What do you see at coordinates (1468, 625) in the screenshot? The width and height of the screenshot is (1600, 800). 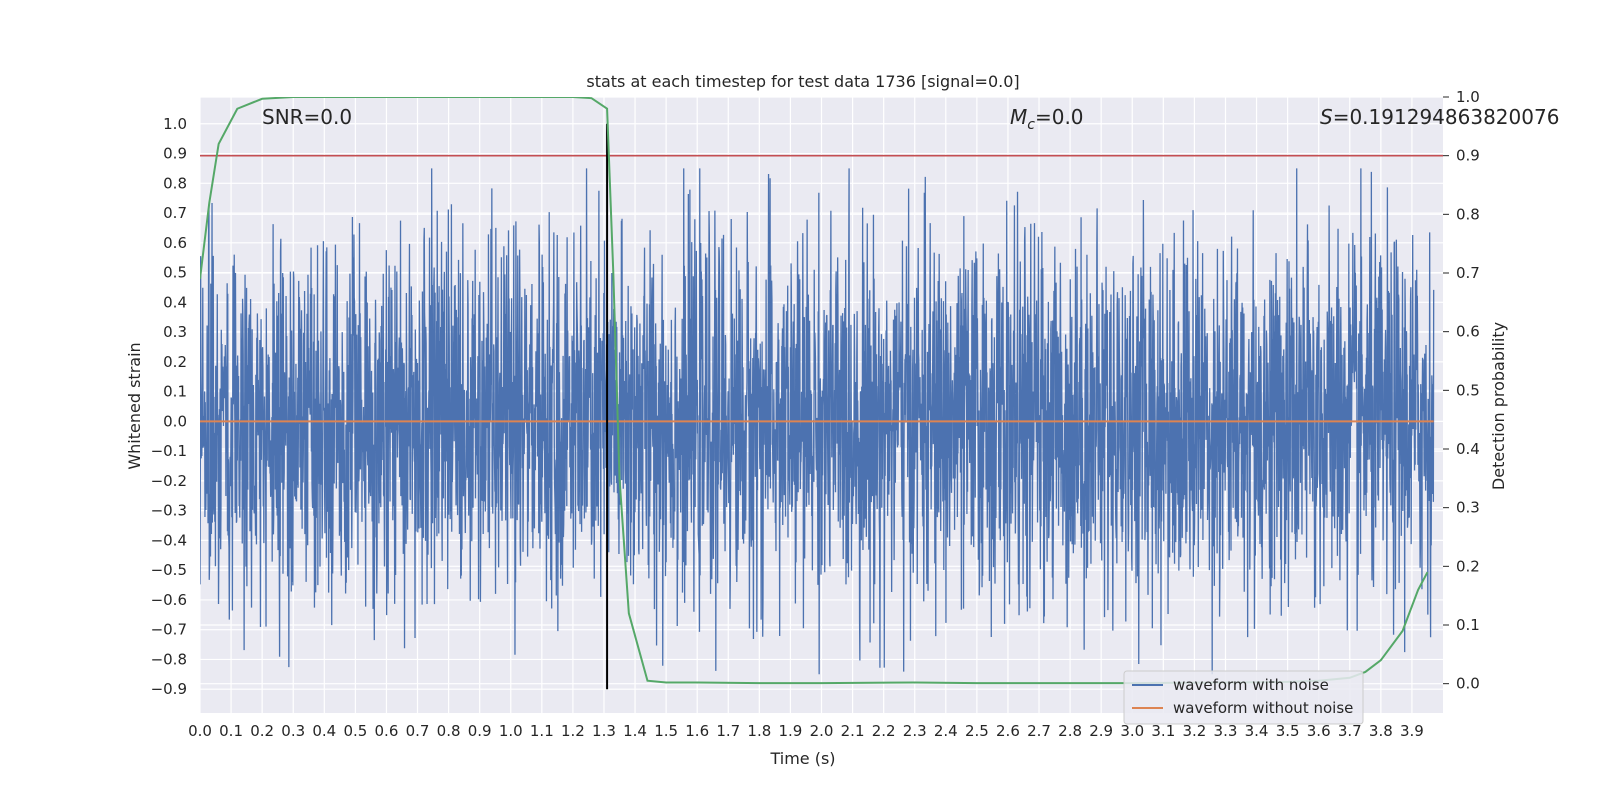 I see `y2-tick-label: 0.1` at bounding box center [1468, 625].